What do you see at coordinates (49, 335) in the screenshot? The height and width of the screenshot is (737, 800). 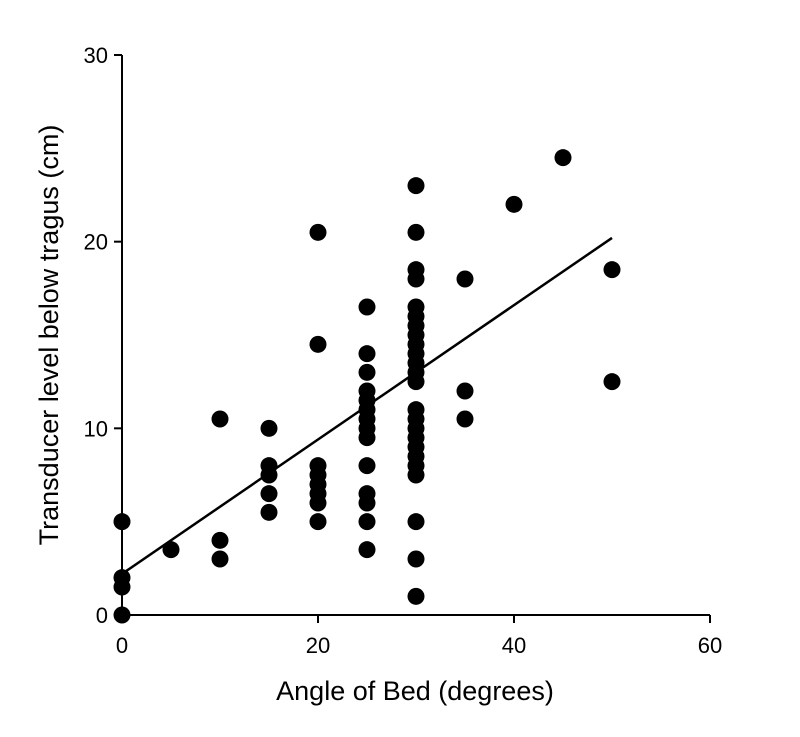 I see `y-axis-title: Transducer level below tragus (cm)` at bounding box center [49, 335].